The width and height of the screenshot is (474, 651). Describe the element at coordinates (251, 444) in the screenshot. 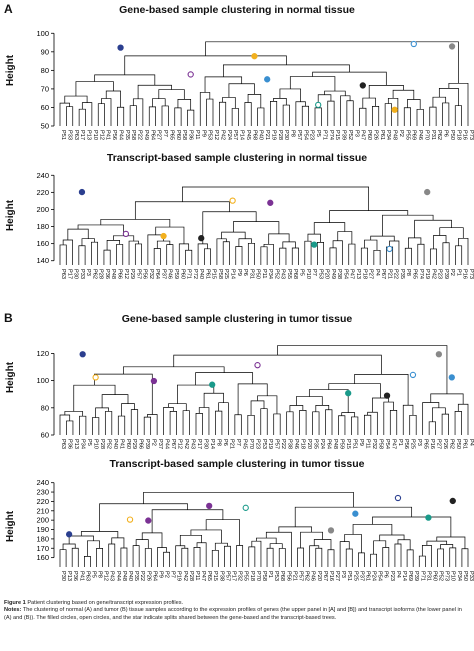

I see `leaf-label: P70` at that location.